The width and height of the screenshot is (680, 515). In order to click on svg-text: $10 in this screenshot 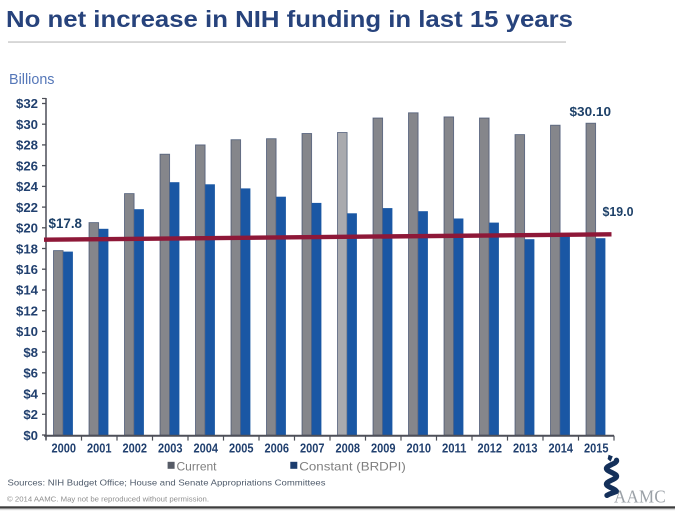, I will do `click(27, 331)`.